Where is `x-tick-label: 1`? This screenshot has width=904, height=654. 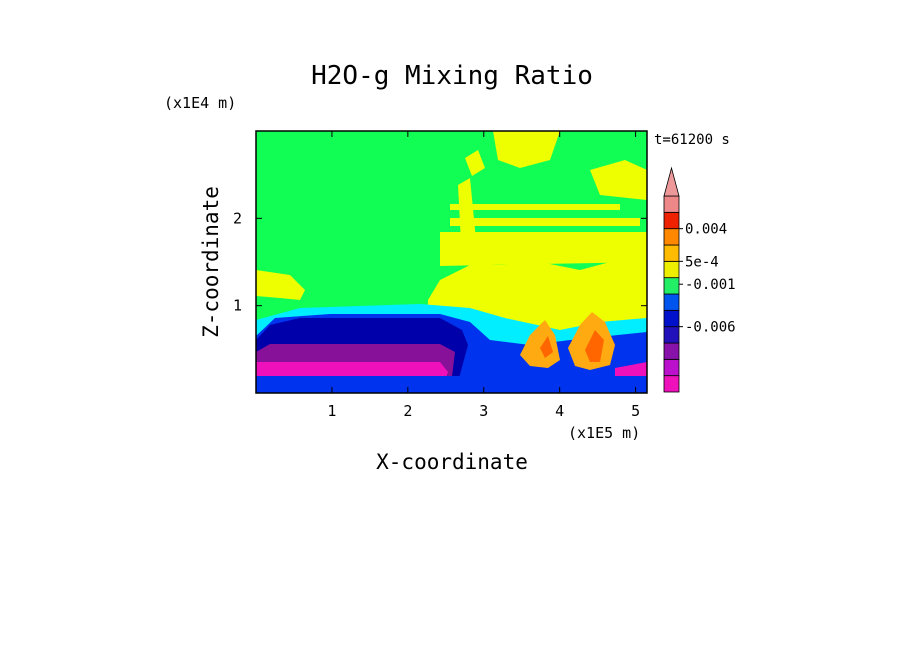 x-tick-label: 1 is located at coordinates (331, 411).